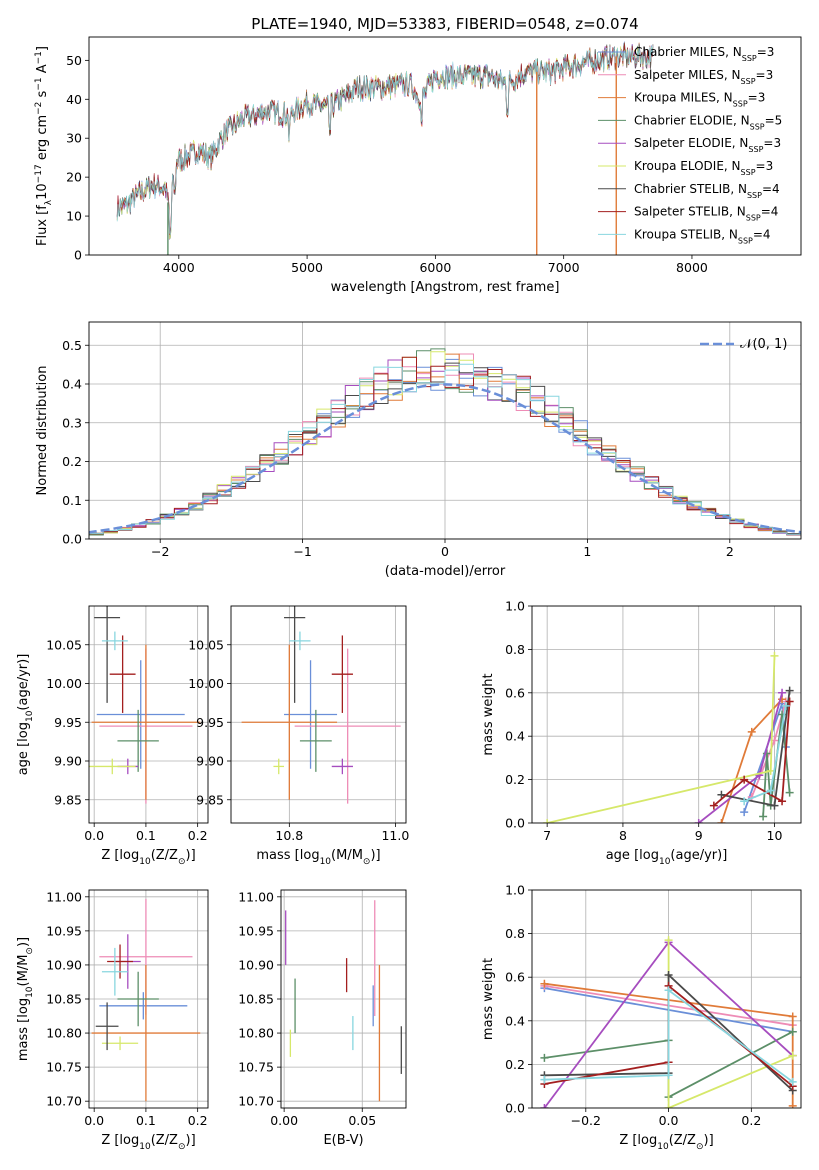  I want to click on plot-area-weight-vs-Z, so click(666, 999).